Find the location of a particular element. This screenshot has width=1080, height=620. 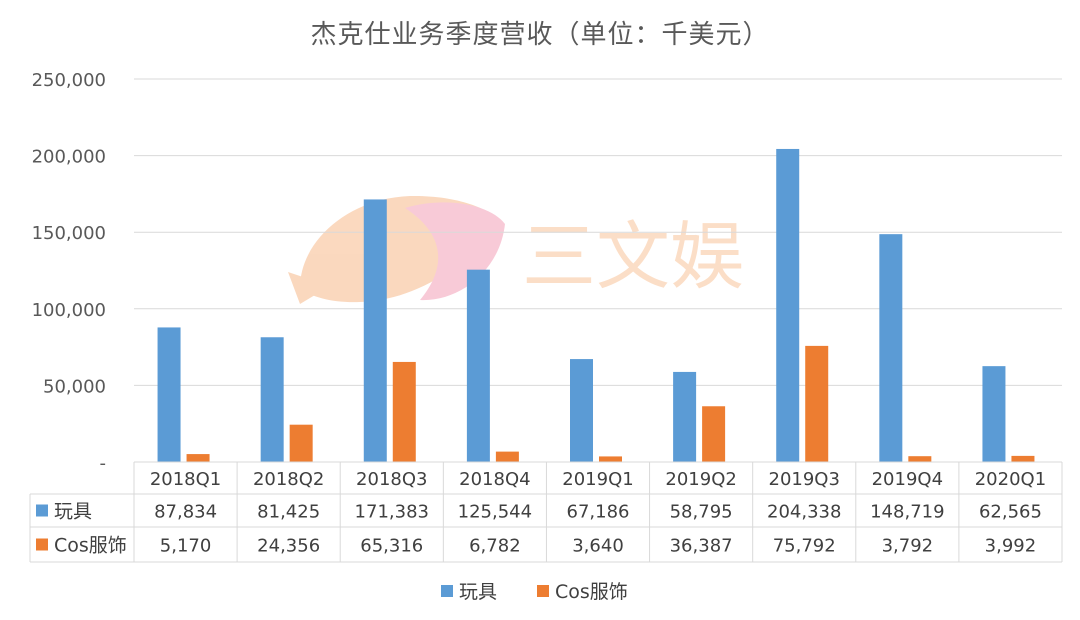

legend-label: Cos服饰 is located at coordinates (591, 592).